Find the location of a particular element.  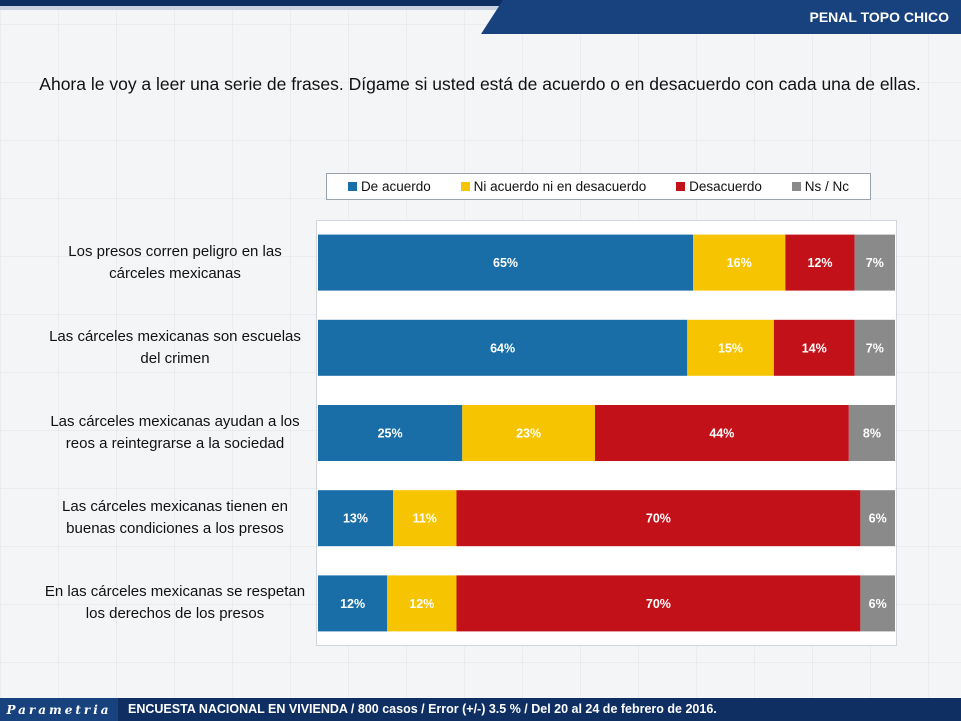

data-label: 11% is located at coordinates (425, 519).